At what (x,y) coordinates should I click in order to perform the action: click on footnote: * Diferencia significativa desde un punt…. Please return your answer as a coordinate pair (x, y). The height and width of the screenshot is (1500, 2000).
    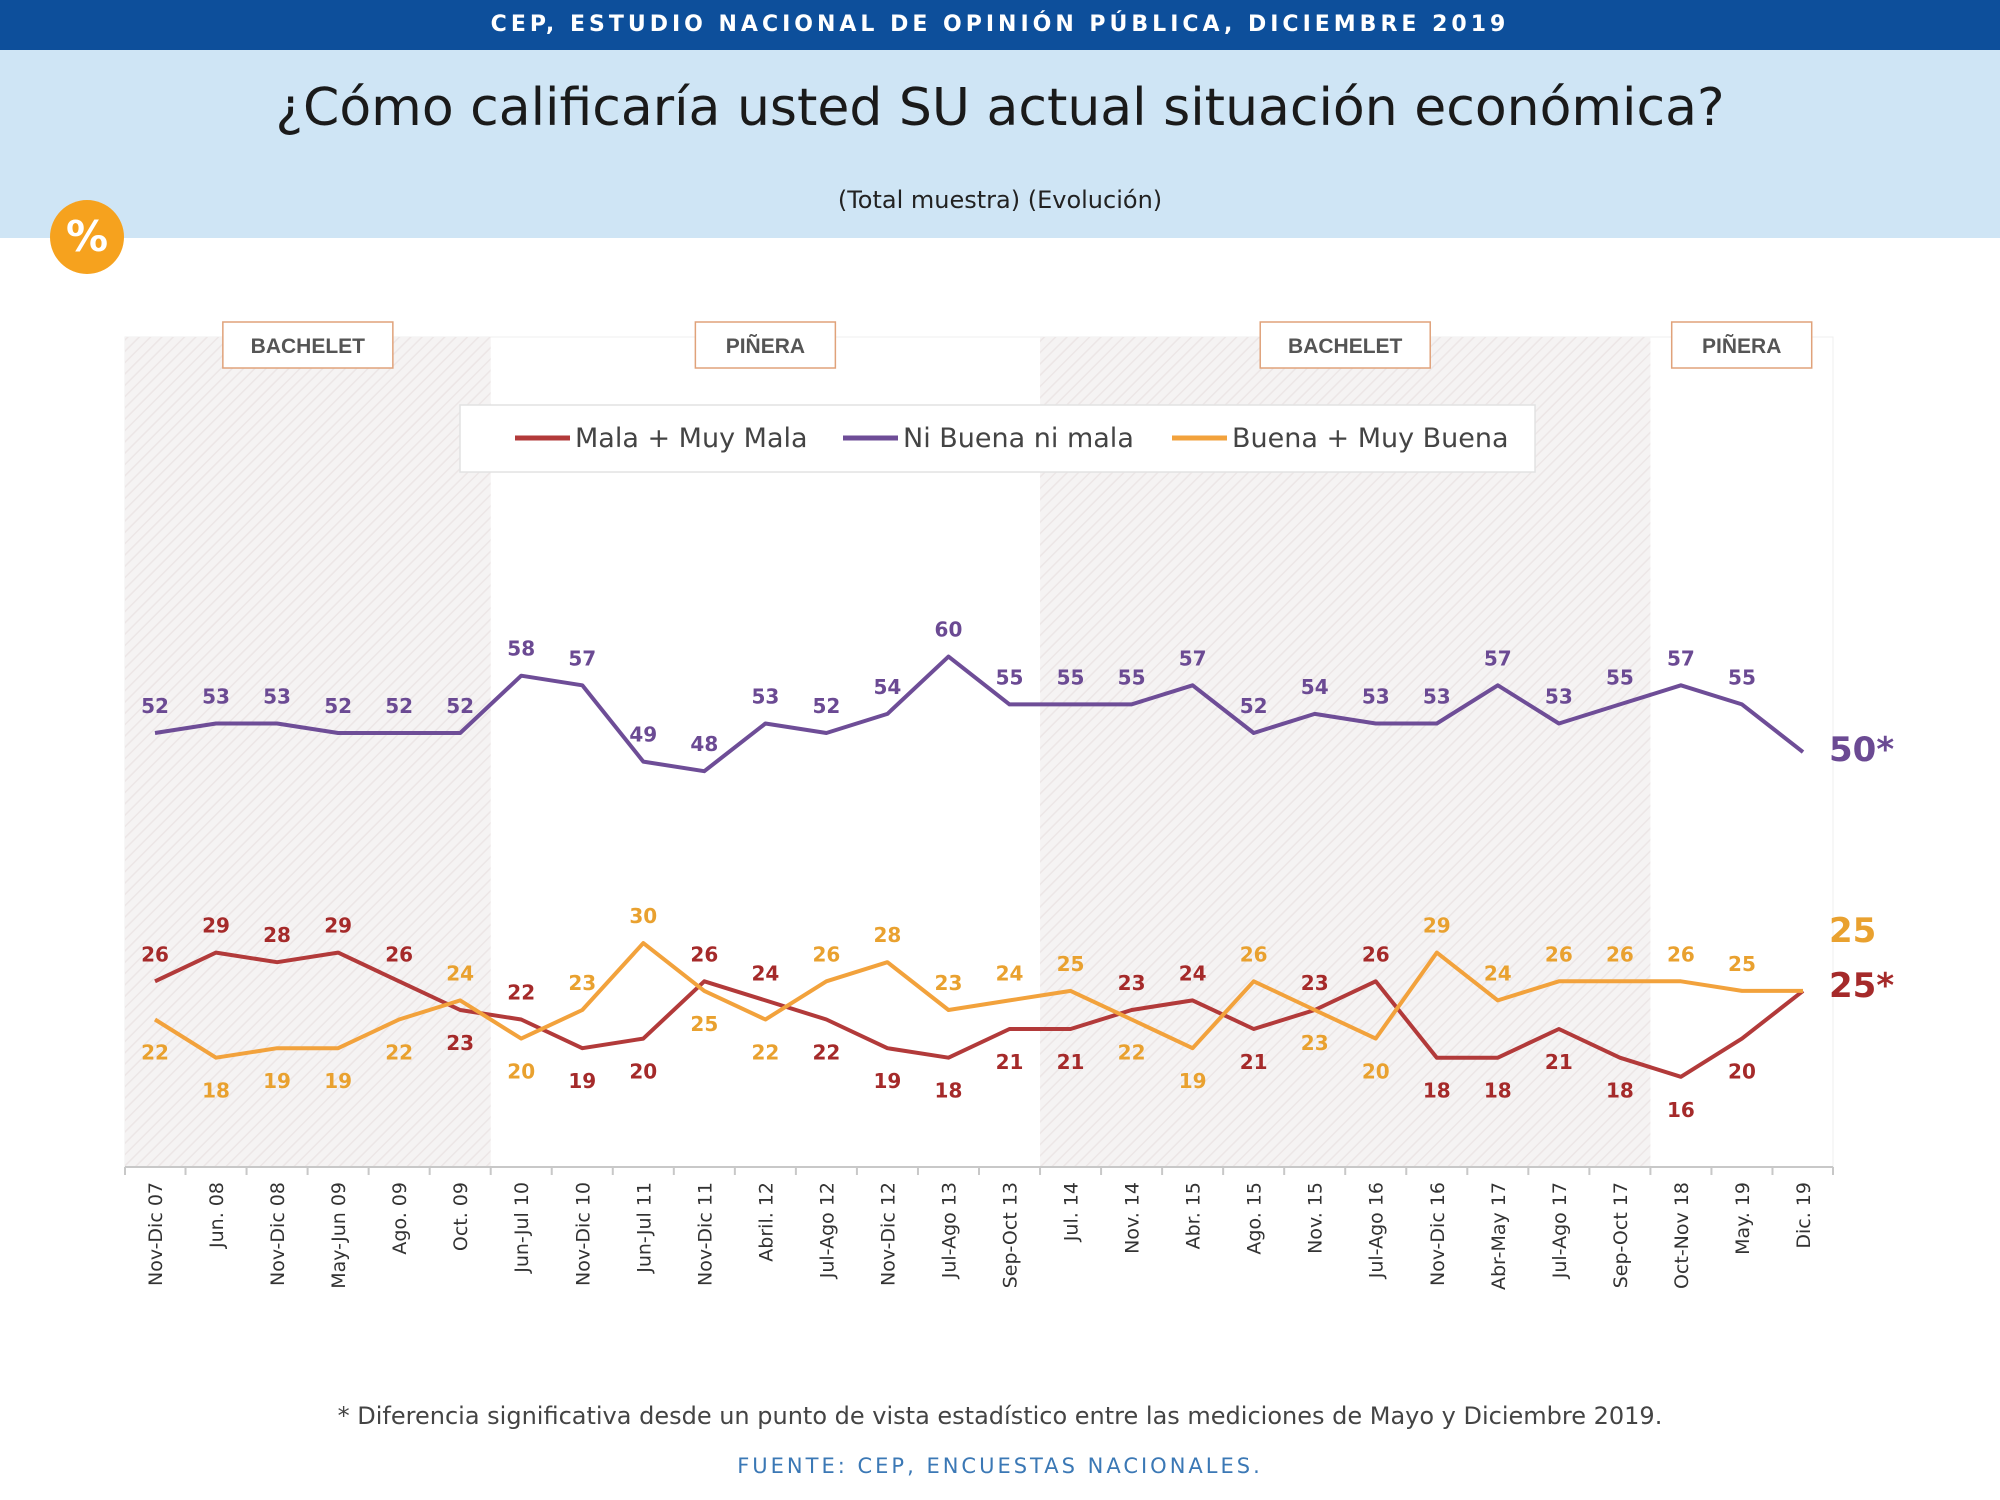
    Looking at the image, I should click on (1000, 1416).